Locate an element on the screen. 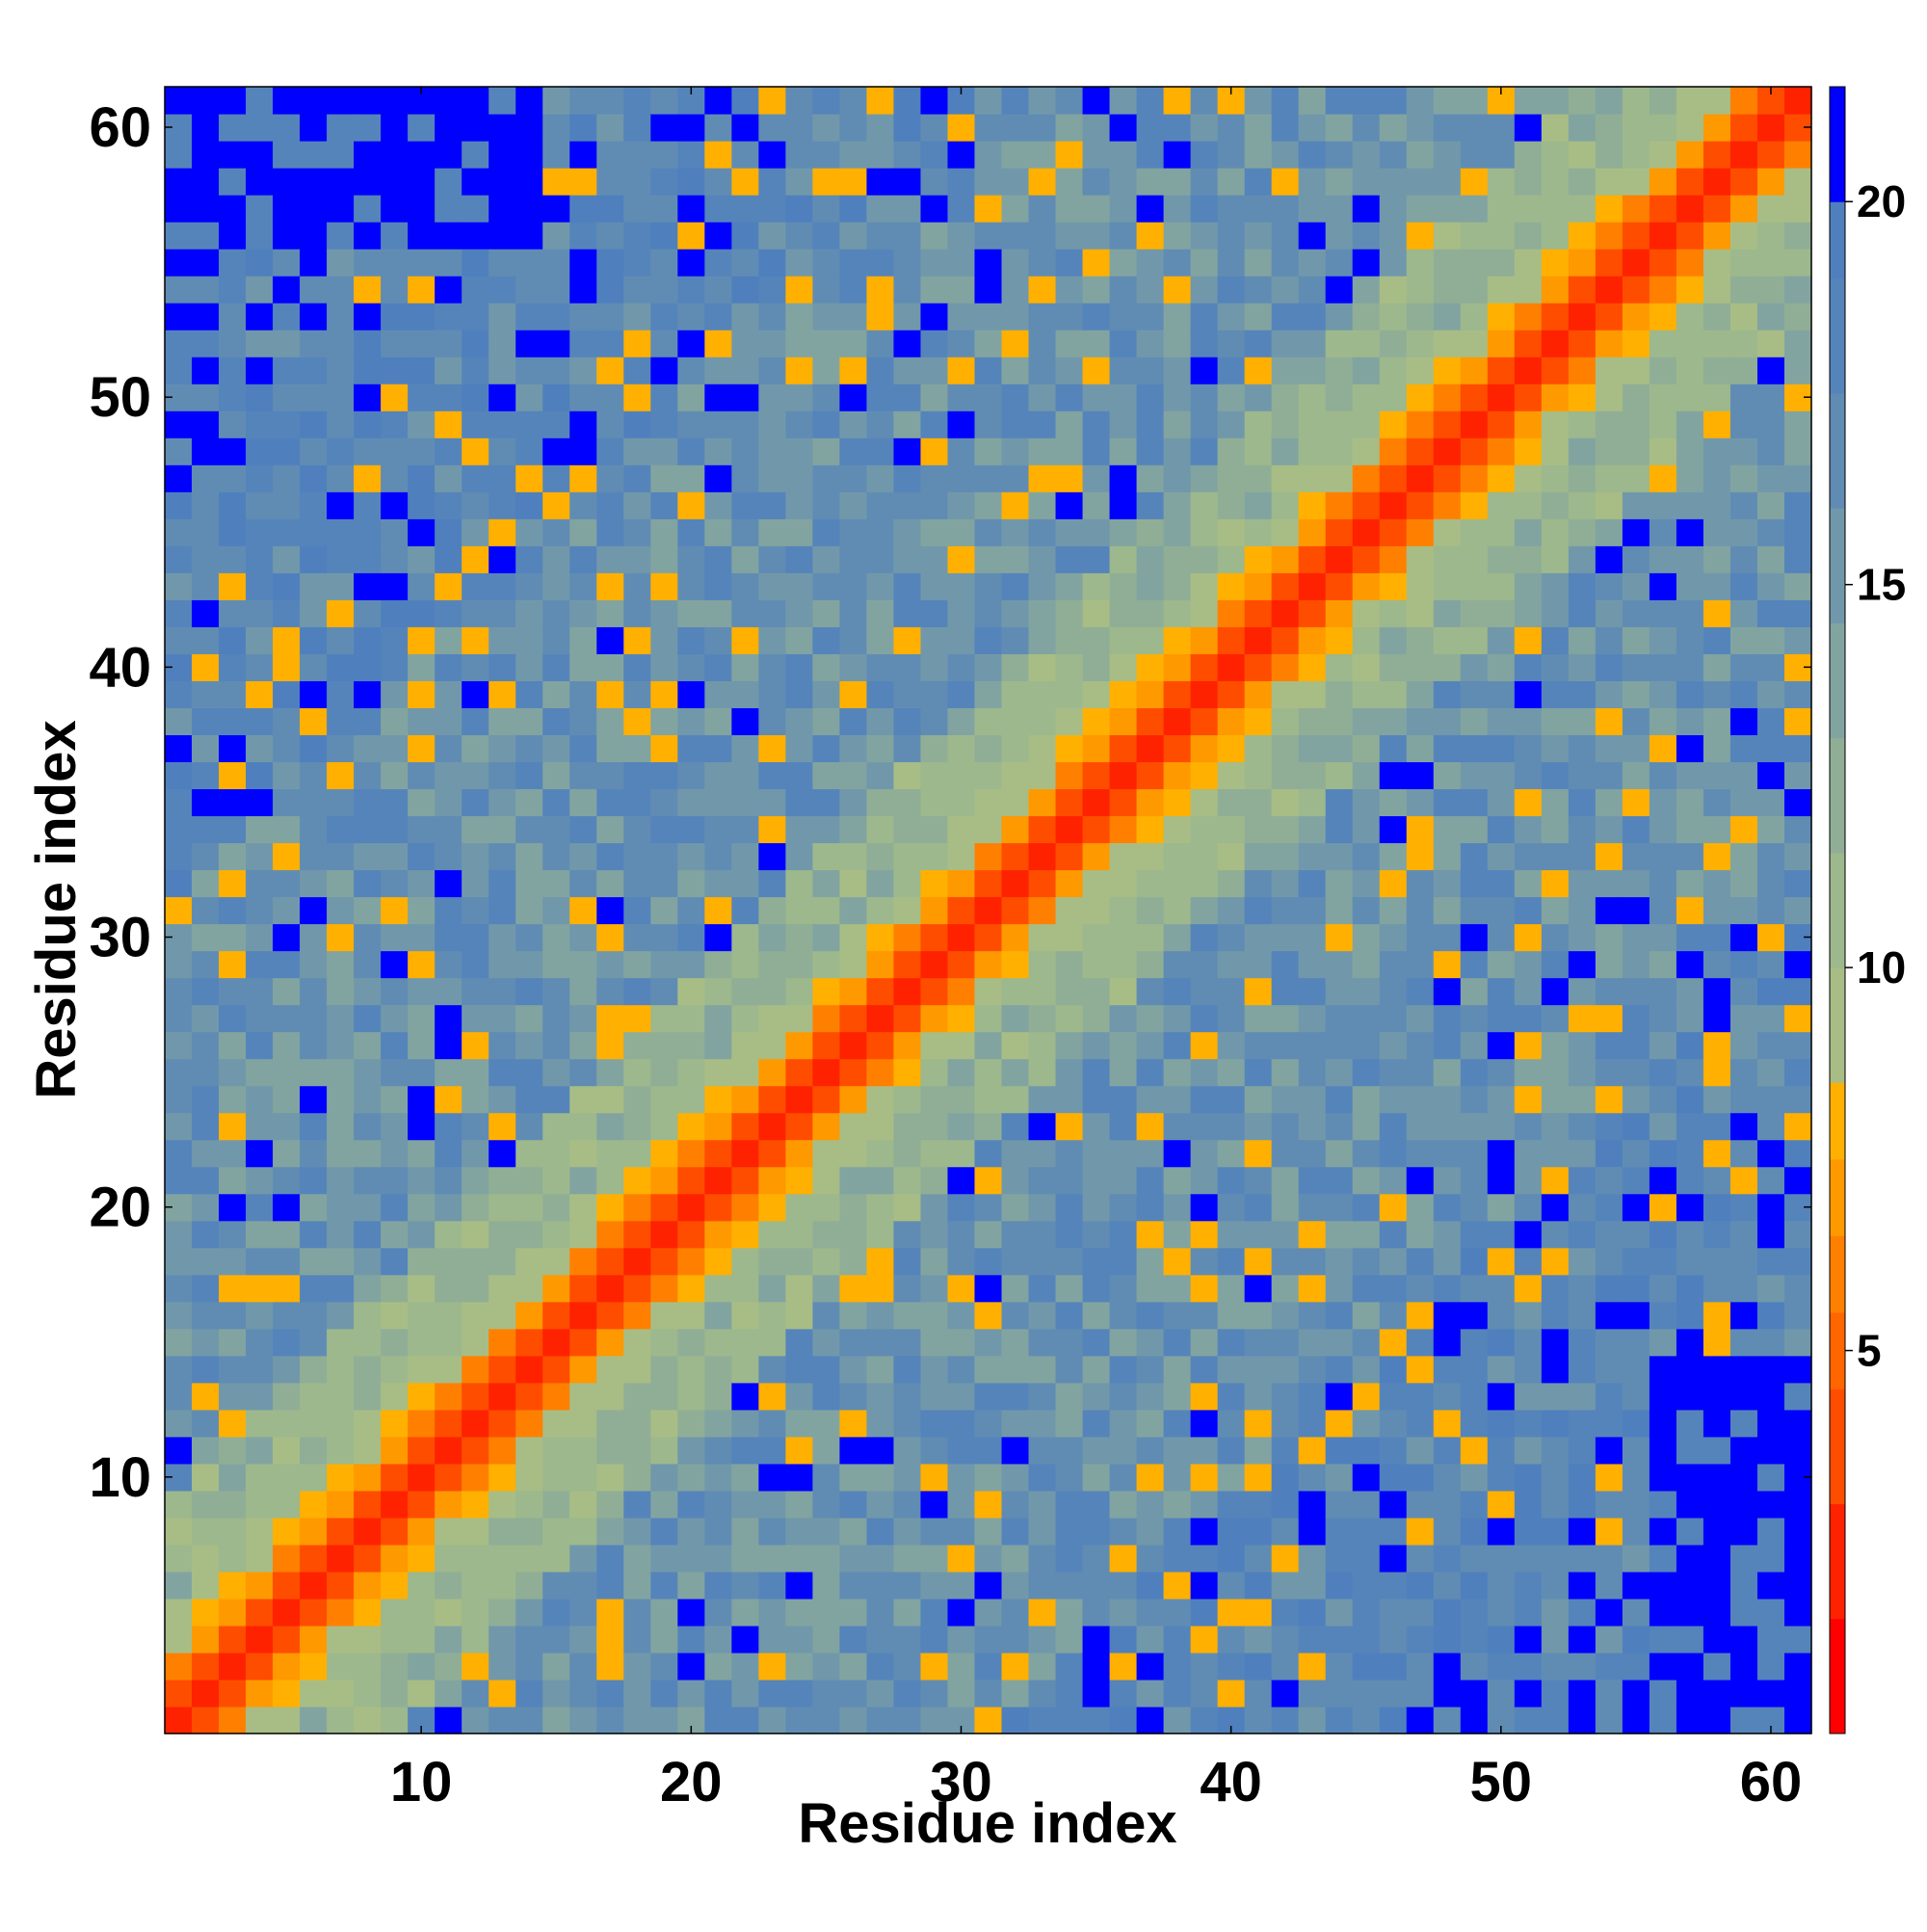 The height and width of the screenshot is (1932, 1927). x-axis-title: Residue index is located at coordinates (987, 1823).